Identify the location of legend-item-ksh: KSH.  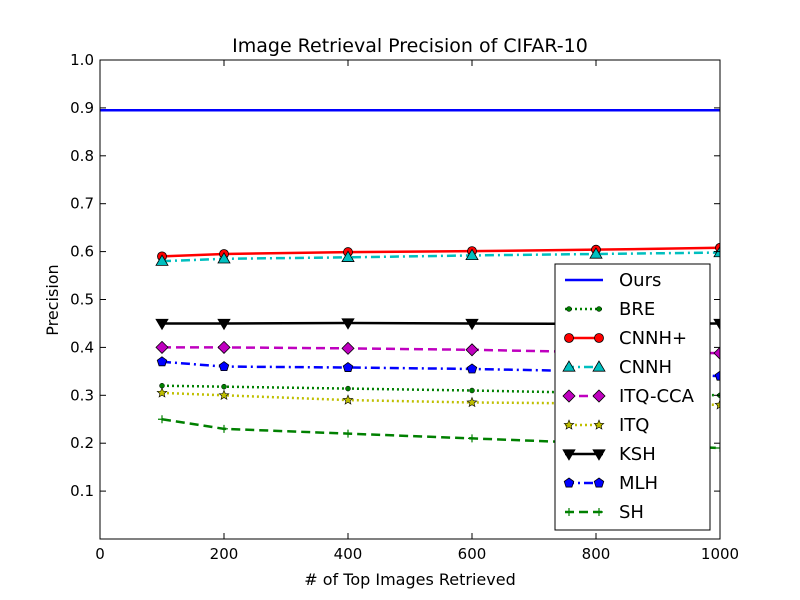
(609, 454).